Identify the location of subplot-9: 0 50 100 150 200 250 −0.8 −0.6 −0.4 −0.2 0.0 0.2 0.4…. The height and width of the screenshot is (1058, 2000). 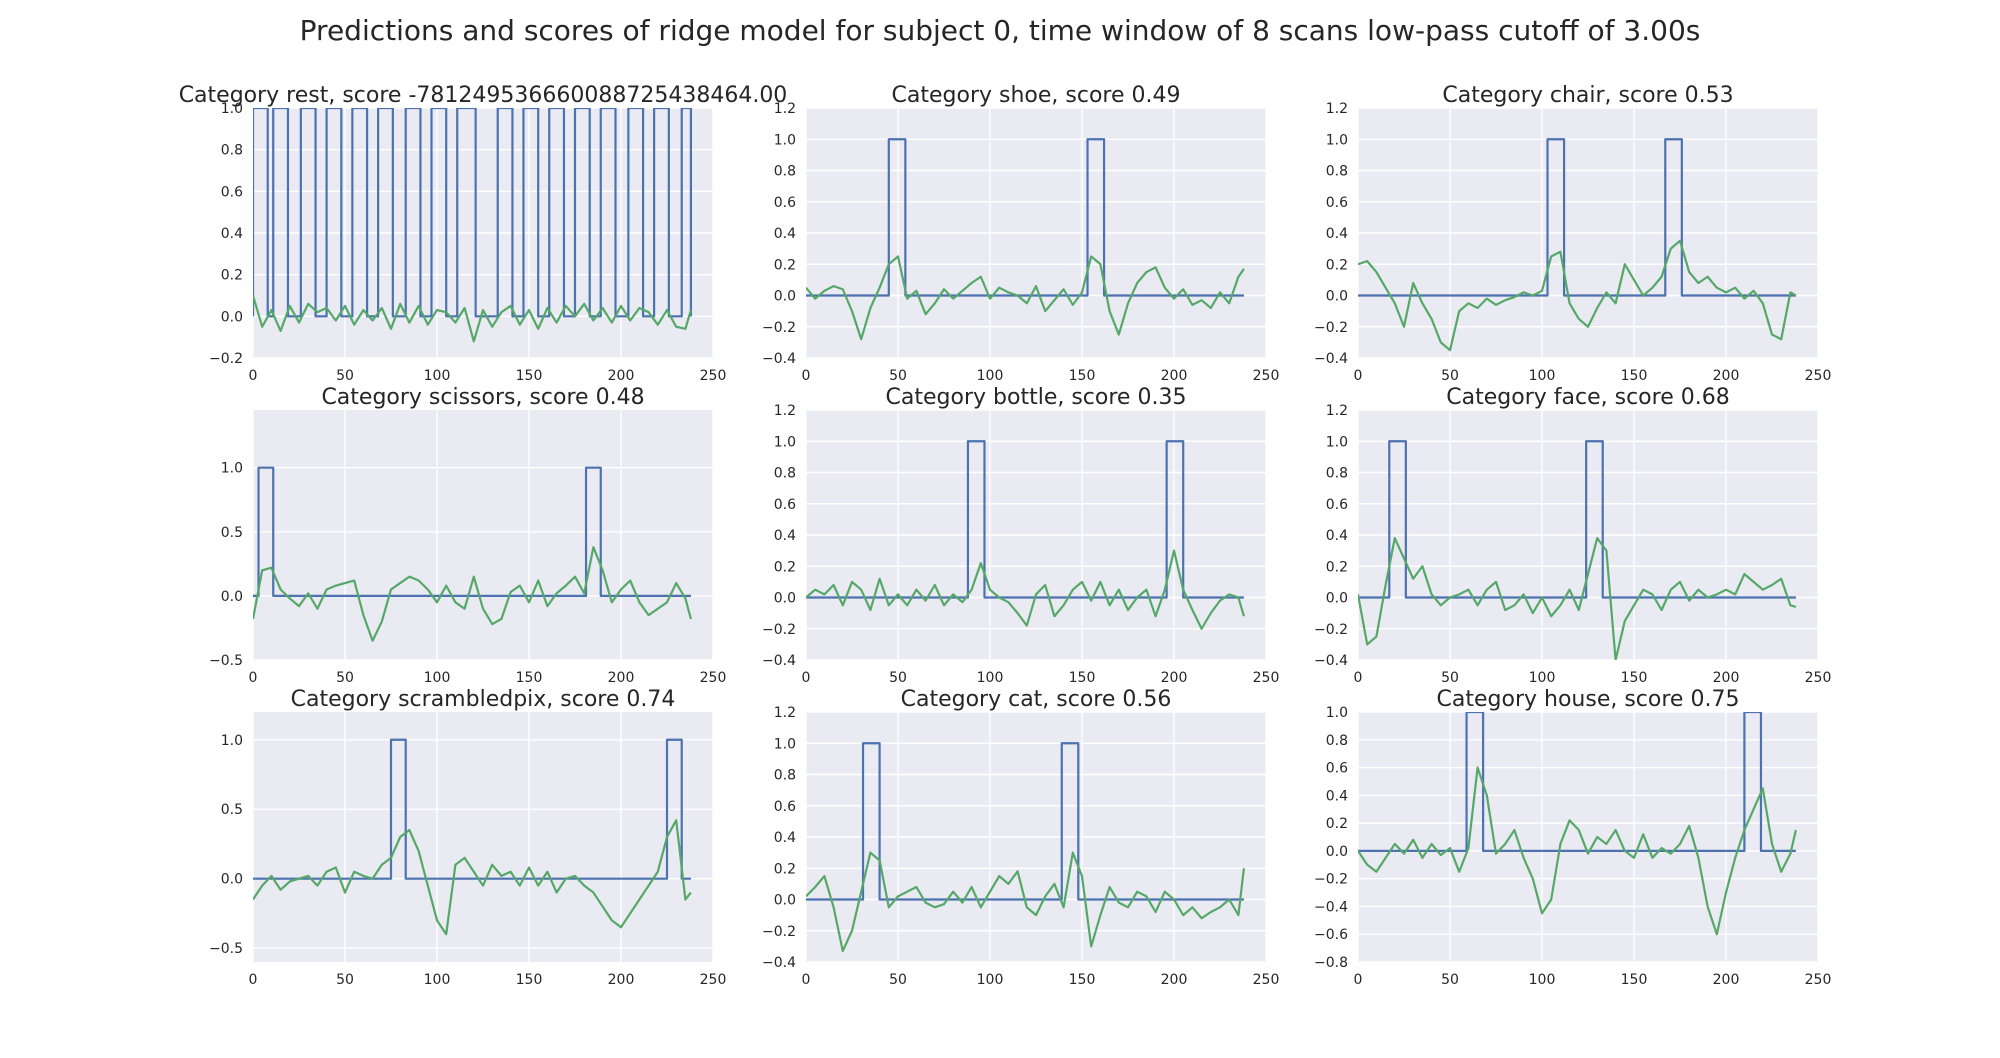
(1572, 837).